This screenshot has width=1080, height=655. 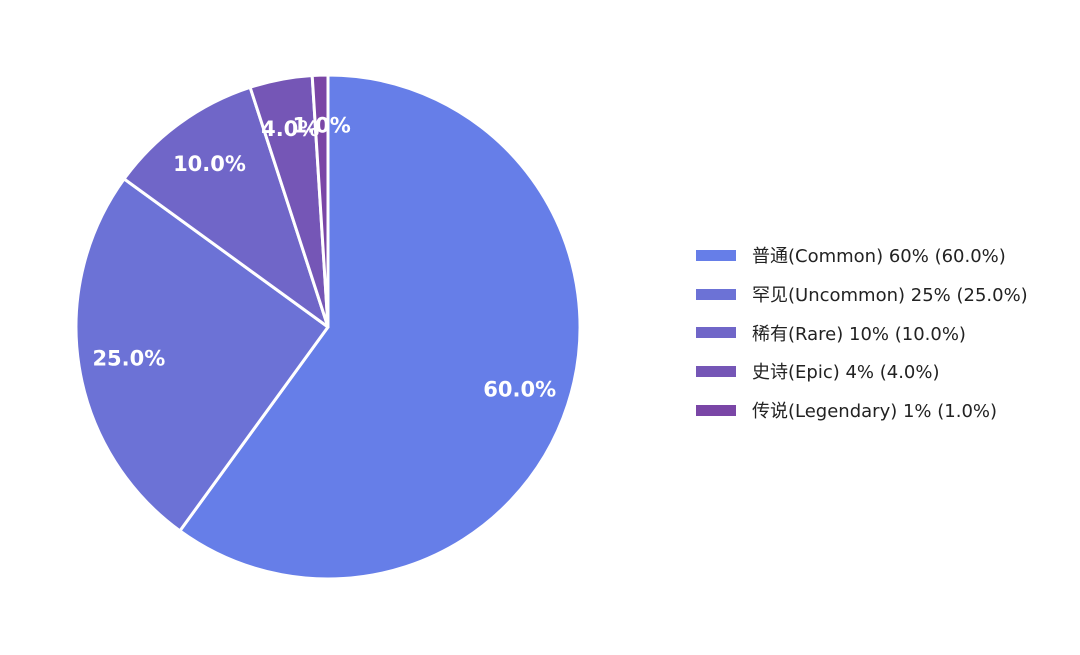 I want to click on legend-item-uncommon: 罕见(Uncommon) 25% (25.0%), so click(x=862, y=294).